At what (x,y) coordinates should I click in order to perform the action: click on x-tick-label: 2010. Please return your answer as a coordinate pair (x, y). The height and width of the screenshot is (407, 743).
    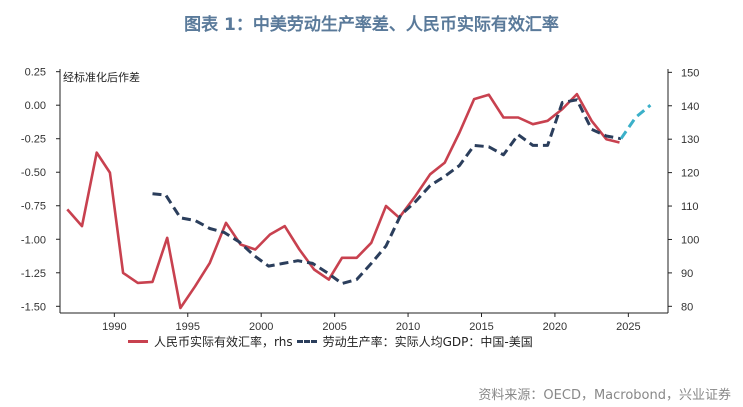
    Looking at the image, I should click on (408, 327).